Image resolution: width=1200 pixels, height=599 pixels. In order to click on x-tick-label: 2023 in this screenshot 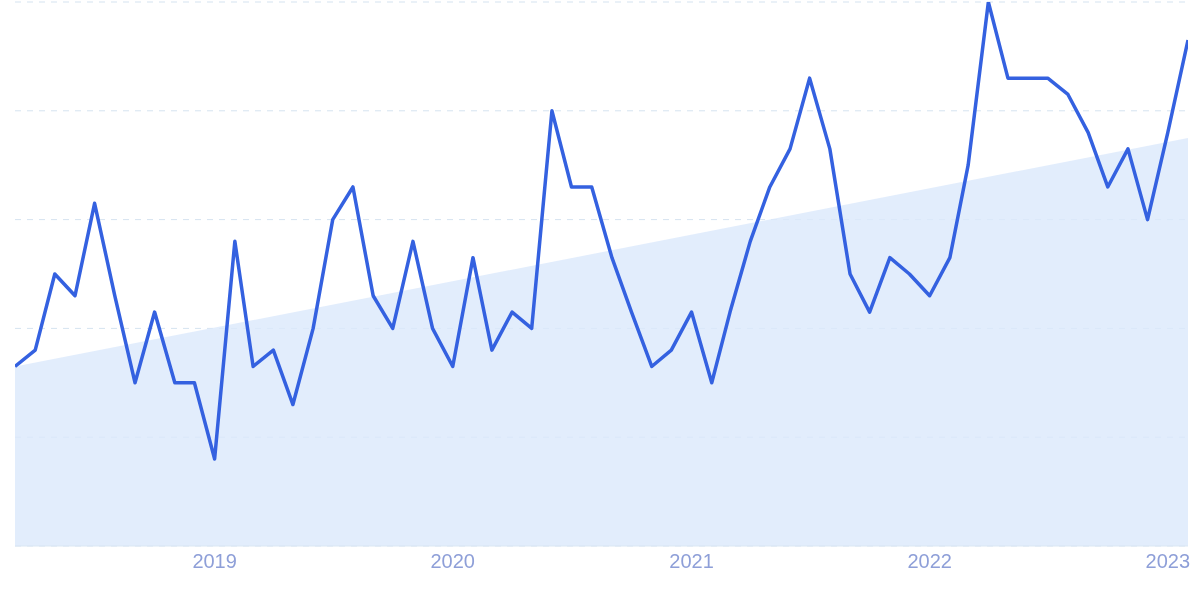, I will do `click(1168, 561)`.